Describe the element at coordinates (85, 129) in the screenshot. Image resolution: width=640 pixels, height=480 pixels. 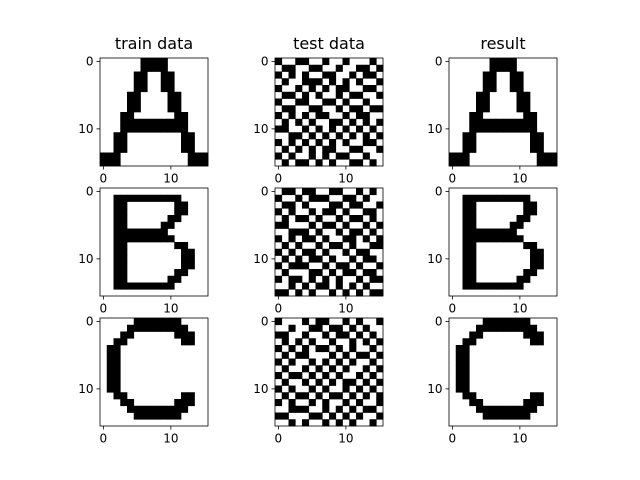
I see `y-tick-label: 10` at that location.